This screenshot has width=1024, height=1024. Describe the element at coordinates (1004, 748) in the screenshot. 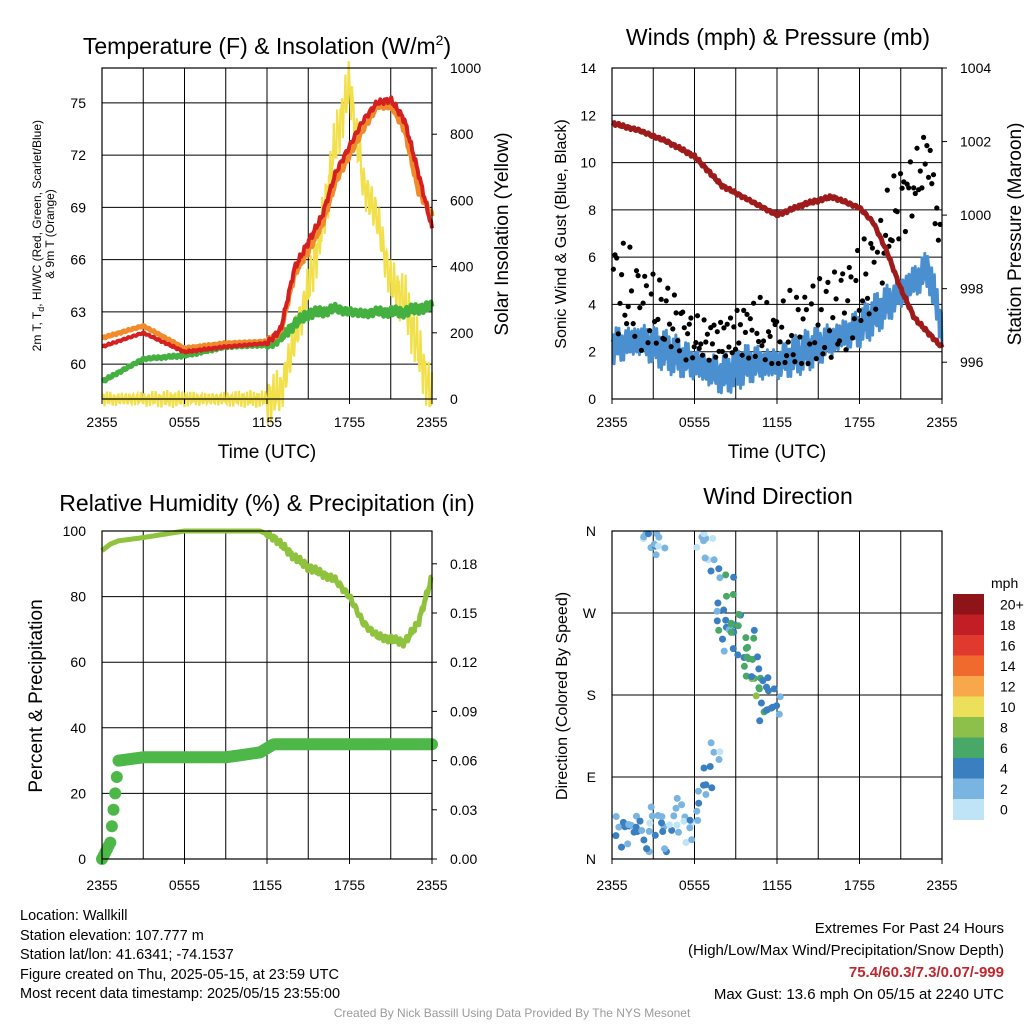

I see `colorbar-label: 6` at that location.